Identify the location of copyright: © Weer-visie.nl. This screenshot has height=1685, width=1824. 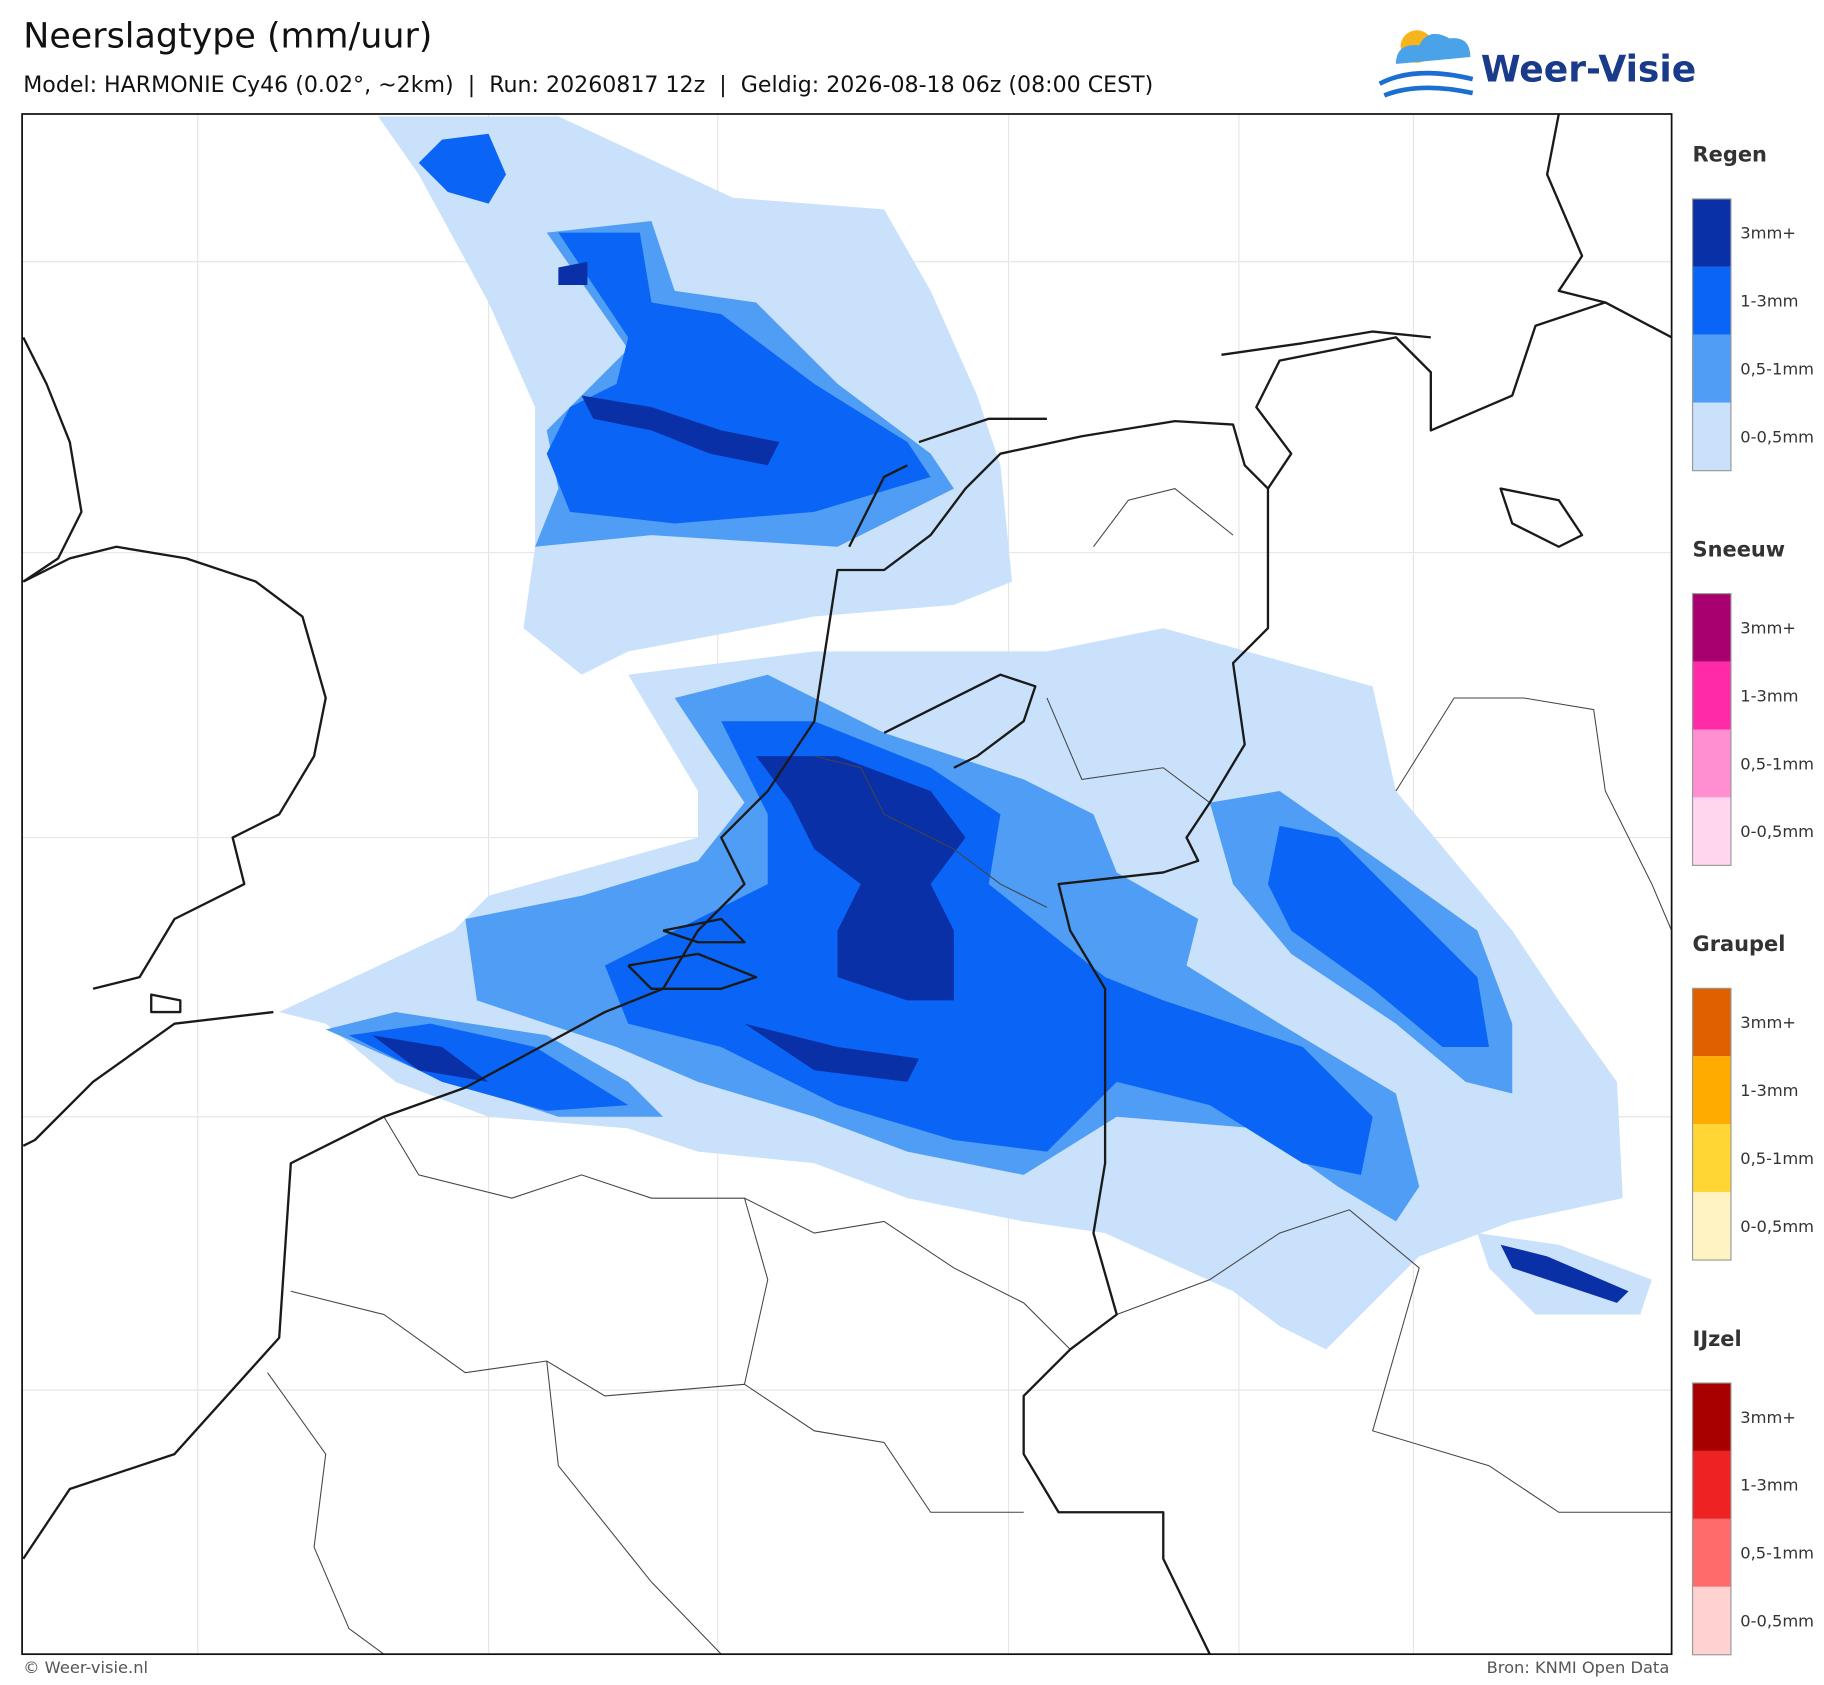
(85, 1667).